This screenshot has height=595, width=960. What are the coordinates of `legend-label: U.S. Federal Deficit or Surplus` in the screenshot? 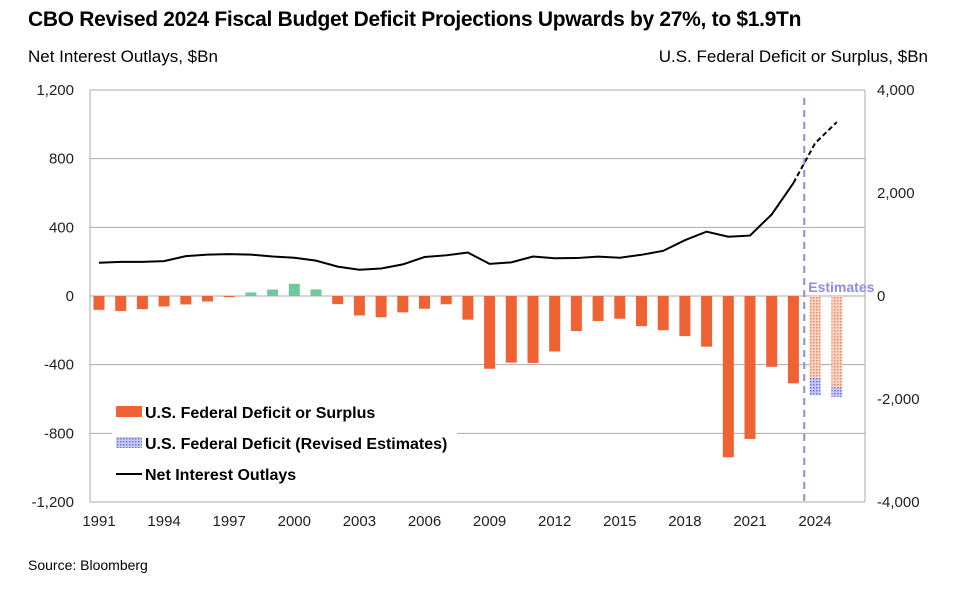 It's located at (260, 413).